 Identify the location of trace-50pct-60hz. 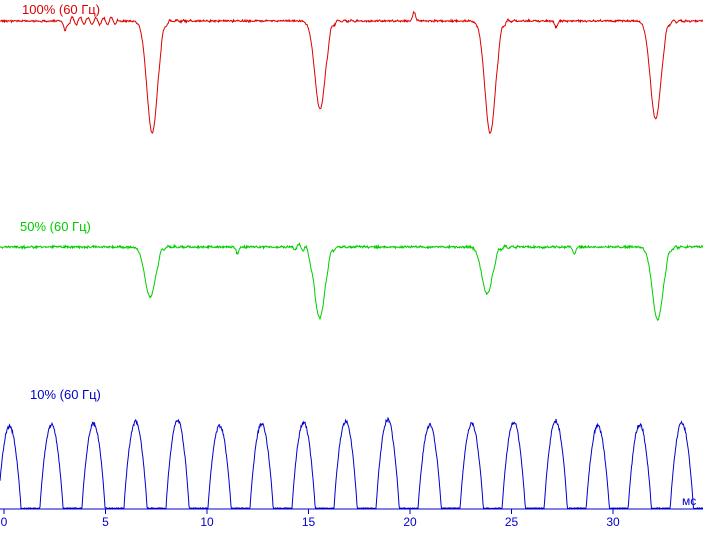
(351, 282).